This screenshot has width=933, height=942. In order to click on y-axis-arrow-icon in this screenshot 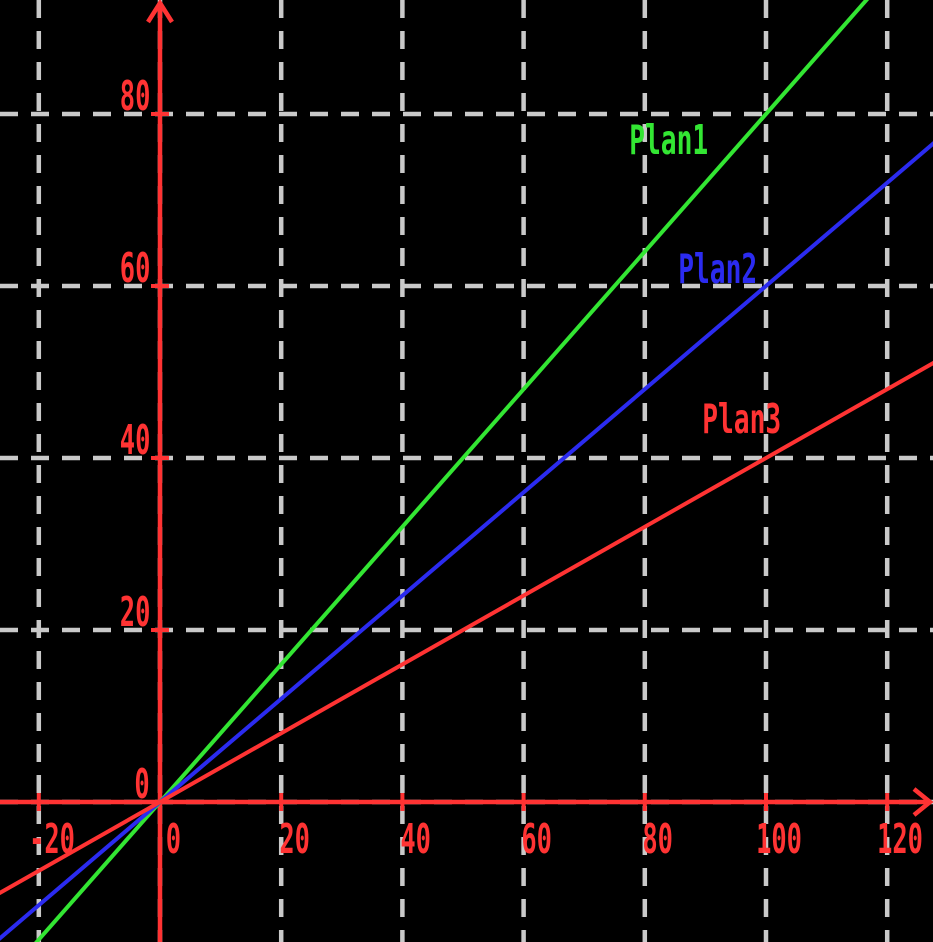, I will do `click(160, 12)`.